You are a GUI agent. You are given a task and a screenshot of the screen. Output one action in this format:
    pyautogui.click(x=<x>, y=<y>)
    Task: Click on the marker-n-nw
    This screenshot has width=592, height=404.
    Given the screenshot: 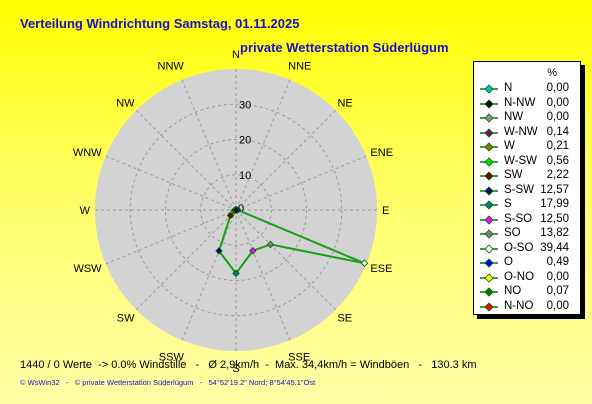 What is the action you would take?
    pyautogui.click(x=236, y=210)
    